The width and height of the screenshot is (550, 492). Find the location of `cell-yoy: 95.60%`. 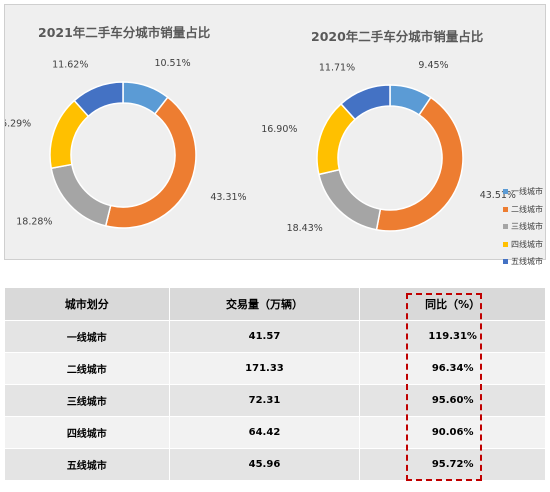

cell-yoy: 95.60% is located at coordinates (452, 400).